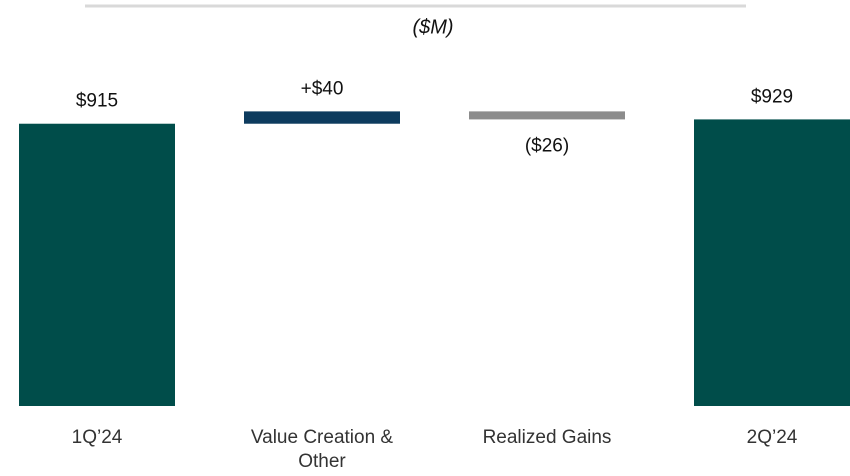 Image resolution: width=850 pixels, height=476 pixels. Describe the element at coordinates (322, 88) in the screenshot. I see `value-label: +$40` at that location.